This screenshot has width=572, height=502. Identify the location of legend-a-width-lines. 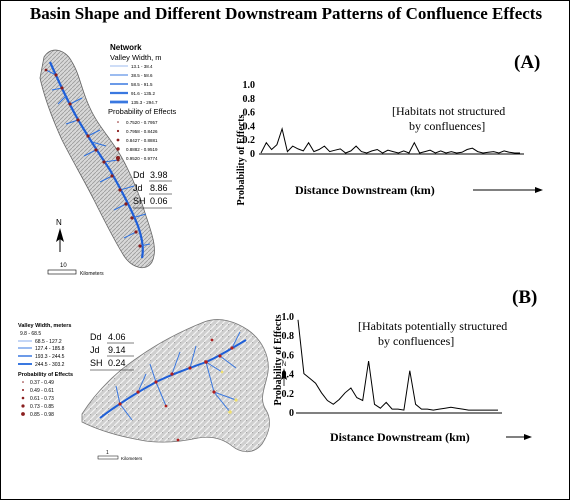
(119, 84).